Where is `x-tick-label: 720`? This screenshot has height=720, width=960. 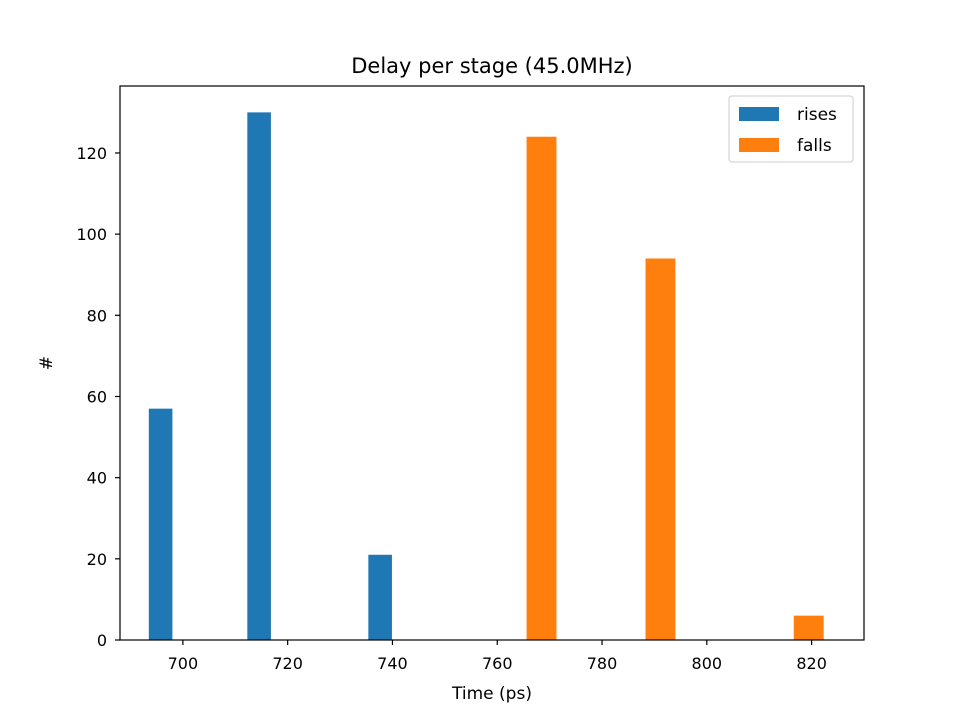
x-tick-label: 720 is located at coordinates (287, 663).